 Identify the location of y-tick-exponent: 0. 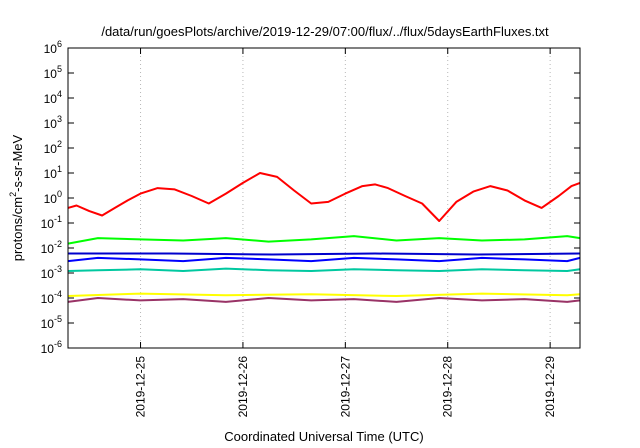
(59, 194).